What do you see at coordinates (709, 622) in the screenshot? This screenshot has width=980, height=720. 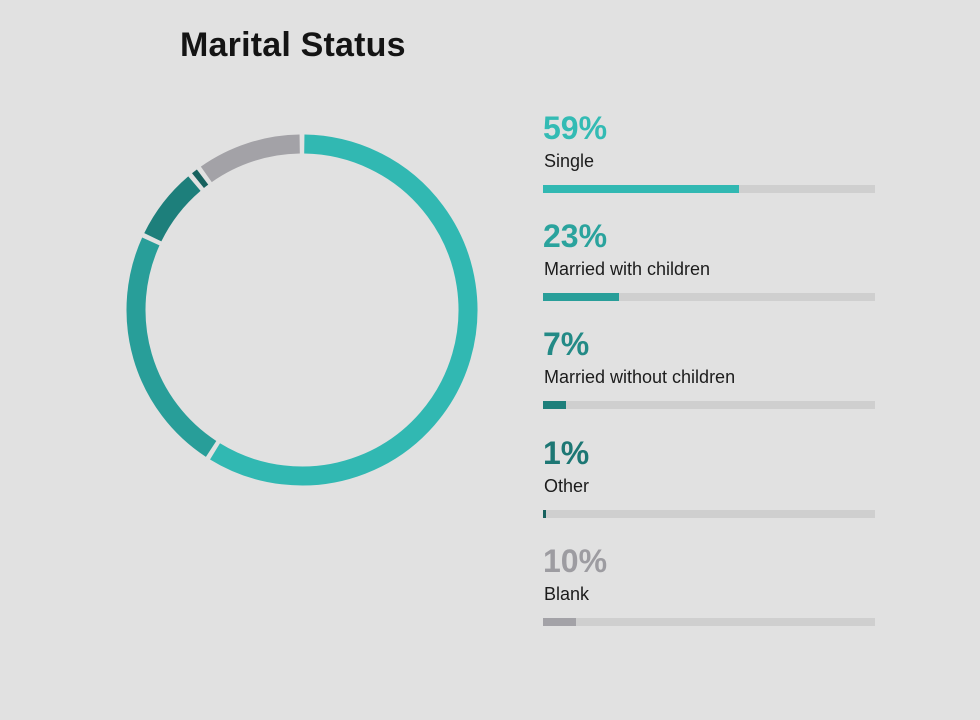 I see `legend-bar-track-blank` at bounding box center [709, 622].